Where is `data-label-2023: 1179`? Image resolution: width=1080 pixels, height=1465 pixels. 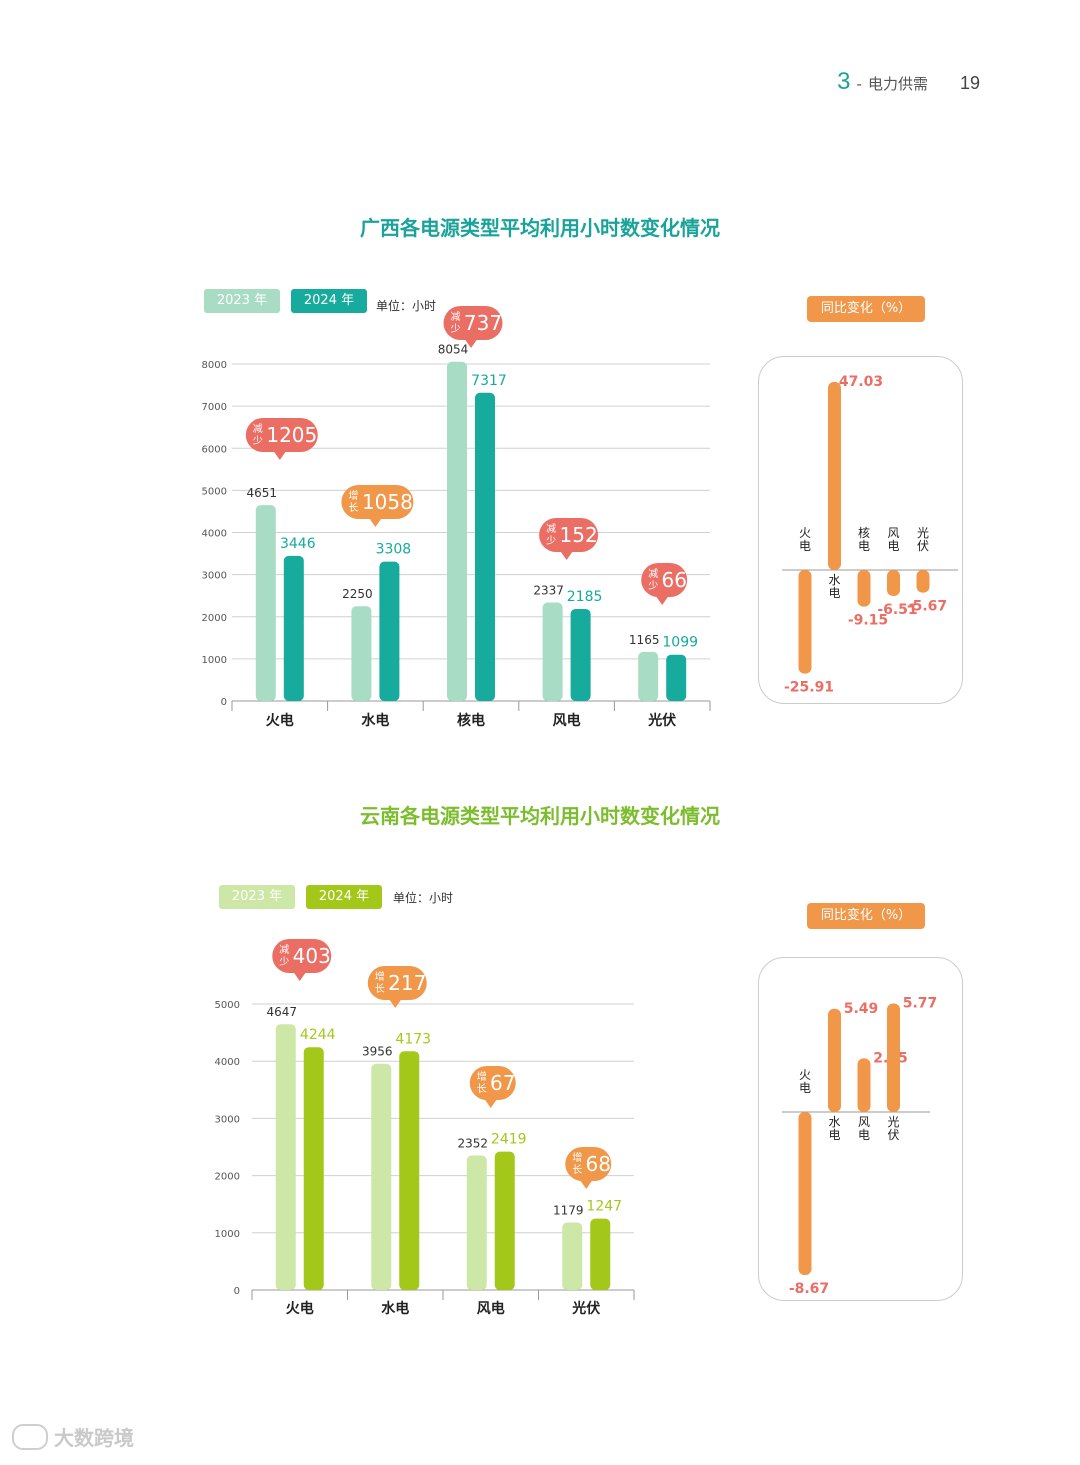 data-label-2023: 1179 is located at coordinates (568, 1211).